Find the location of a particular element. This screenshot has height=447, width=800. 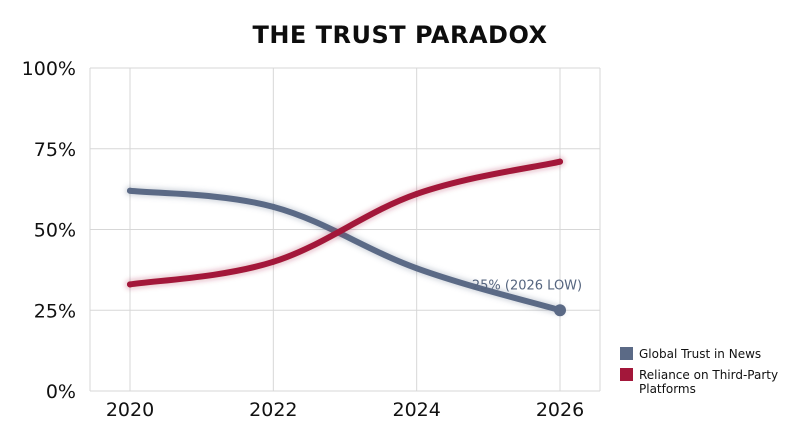

y-tick-label: 75% is located at coordinates (55, 150).